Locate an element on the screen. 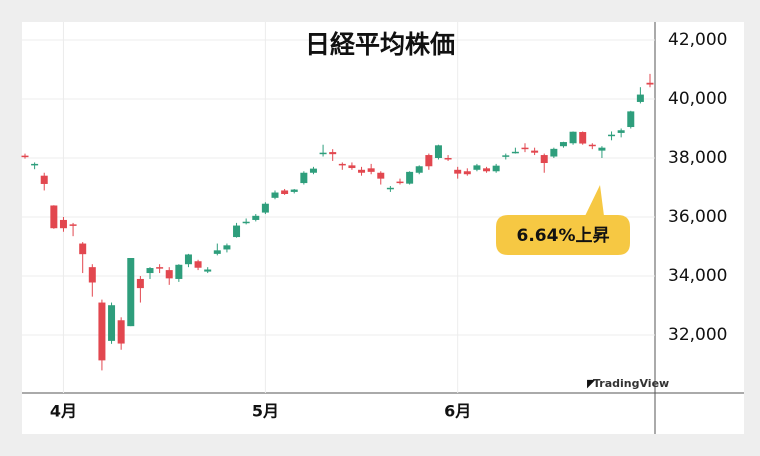 The height and width of the screenshot is (456, 760). y-tick-label: 32,000 is located at coordinates (697, 335).